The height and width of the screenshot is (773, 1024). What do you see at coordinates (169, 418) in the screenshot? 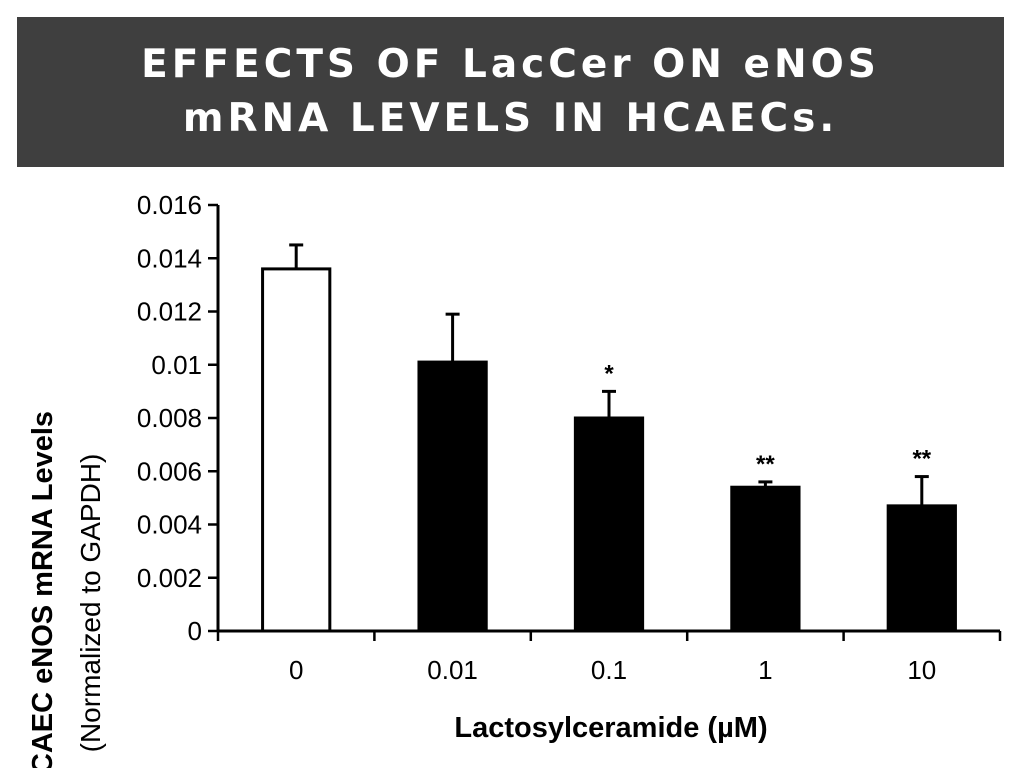
I see `y-tick-label: 0.008` at bounding box center [169, 418].